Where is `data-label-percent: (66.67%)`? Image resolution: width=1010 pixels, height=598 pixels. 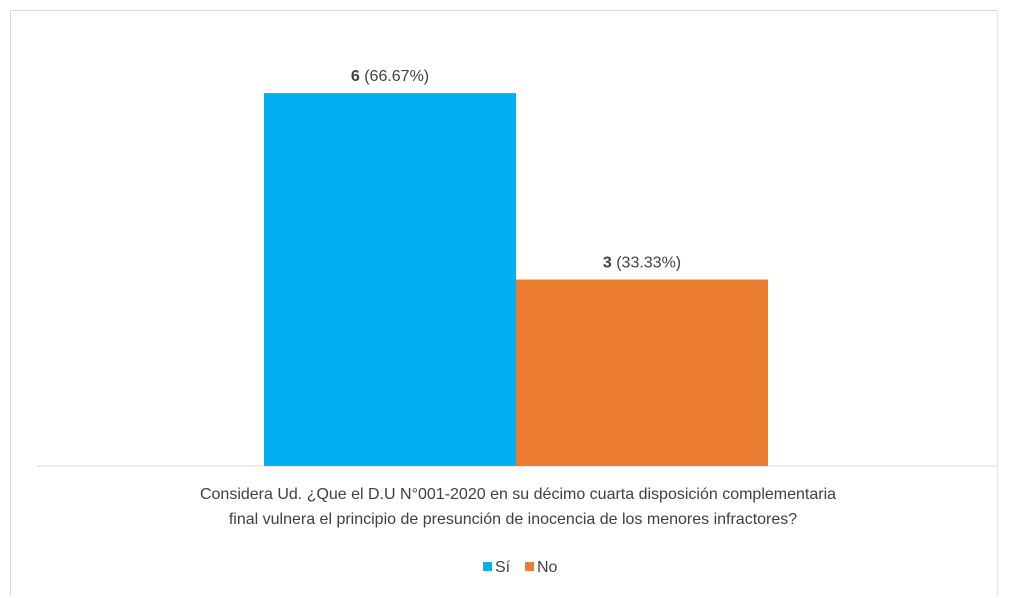
data-label-percent: (66.67%) is located at coordinates (394, 76).